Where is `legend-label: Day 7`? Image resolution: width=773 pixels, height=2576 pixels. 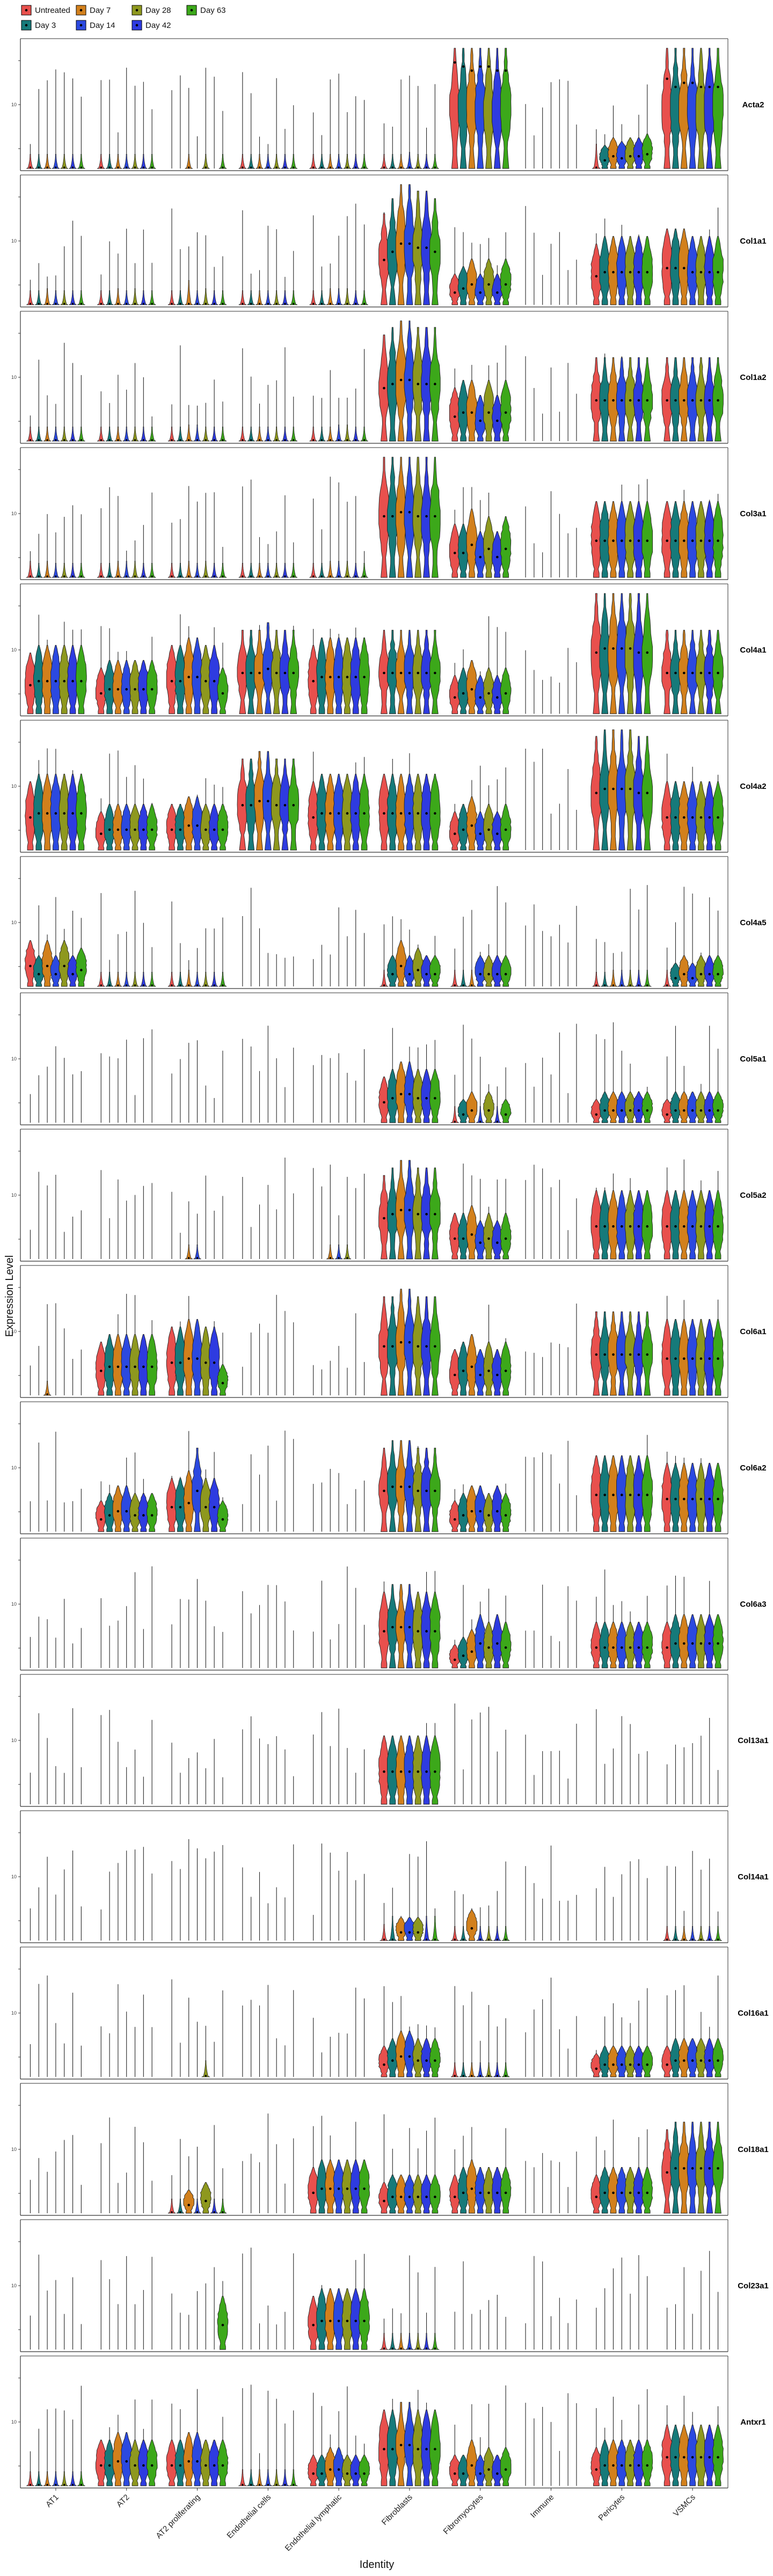
legend-label: Day 7 is located at coordinates (100, 10).